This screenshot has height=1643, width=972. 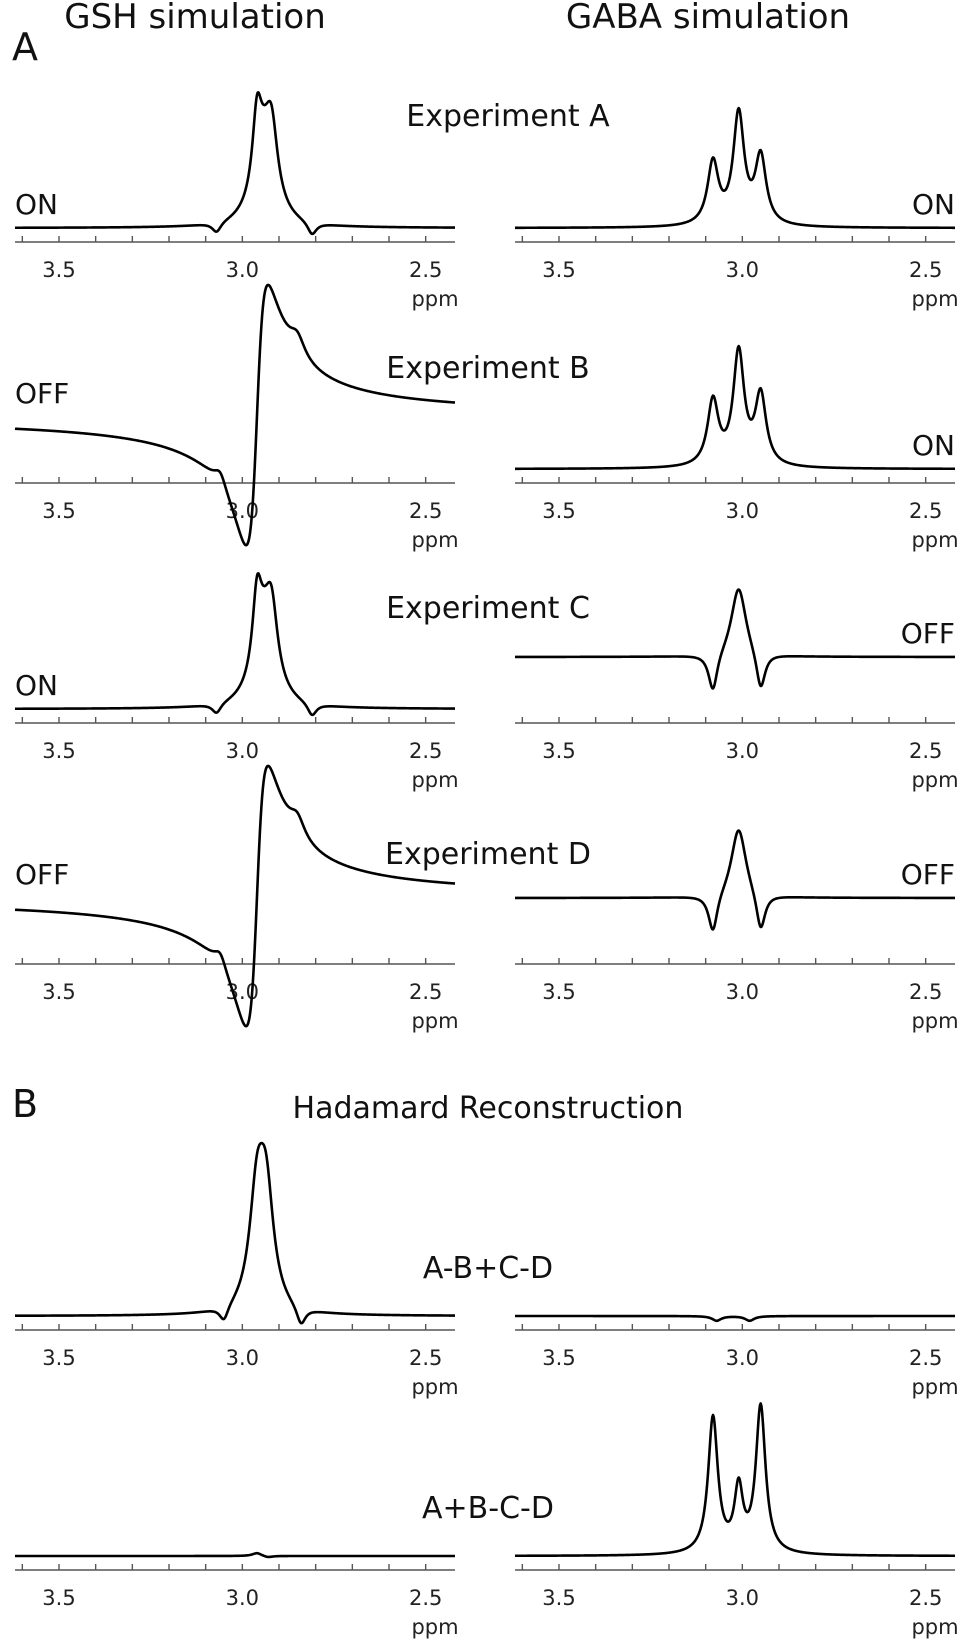 I want to click on spectra-row: Experiment A 3.5 3.0 2.5 ppm ON 3.5 3.0 2.5 ppm ON, so click(x=486, y=201).